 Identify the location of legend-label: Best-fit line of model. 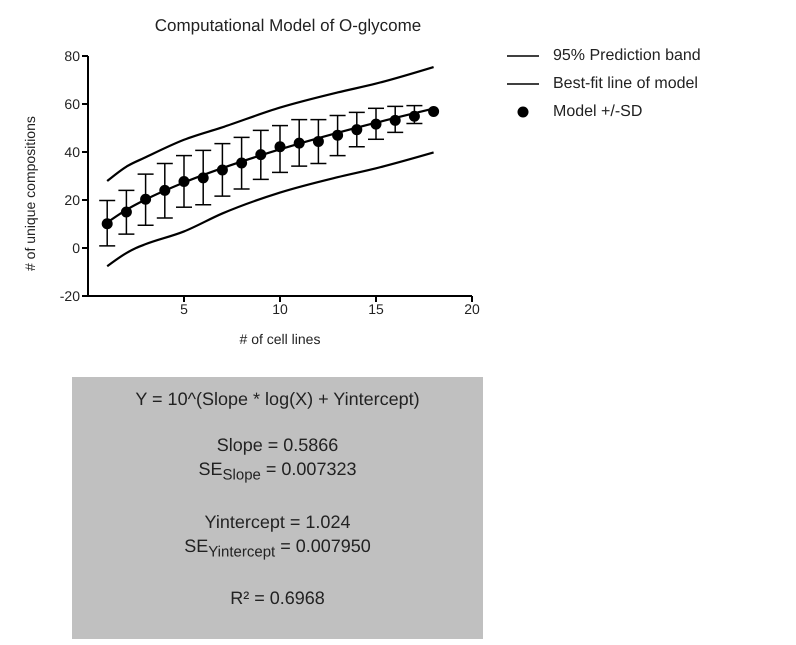
(625, 84).